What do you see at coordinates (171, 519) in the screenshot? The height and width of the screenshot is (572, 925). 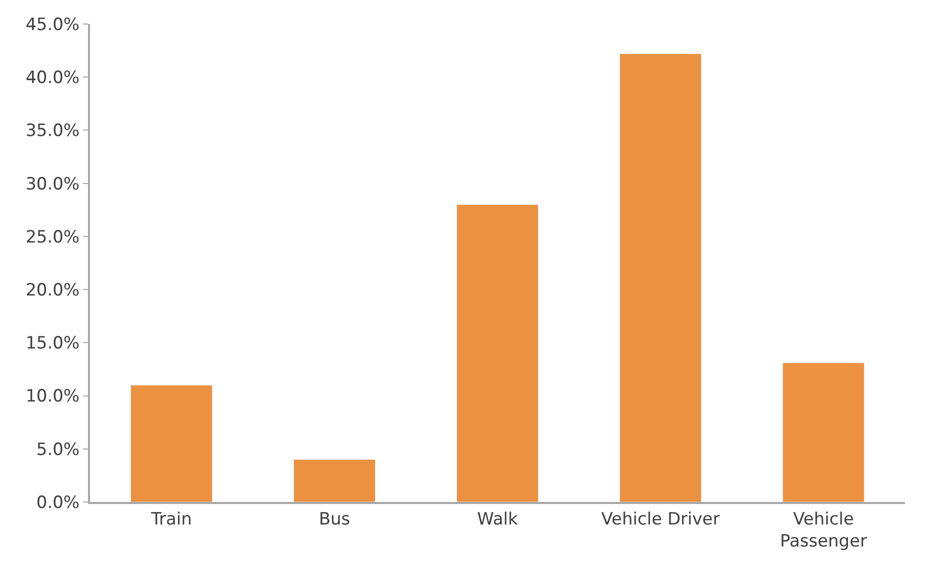 I see `x-tick-label: Train` at bounding box center [171, 519].